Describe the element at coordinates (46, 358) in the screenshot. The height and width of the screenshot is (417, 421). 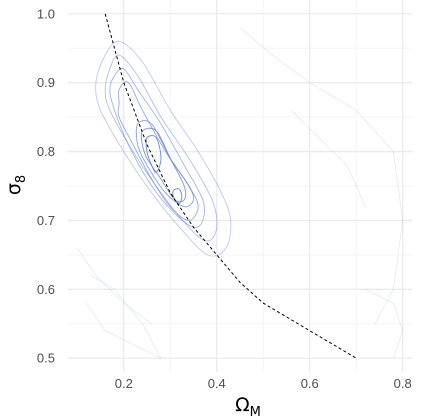
I see `y-tick-label: 0.5` at that location.